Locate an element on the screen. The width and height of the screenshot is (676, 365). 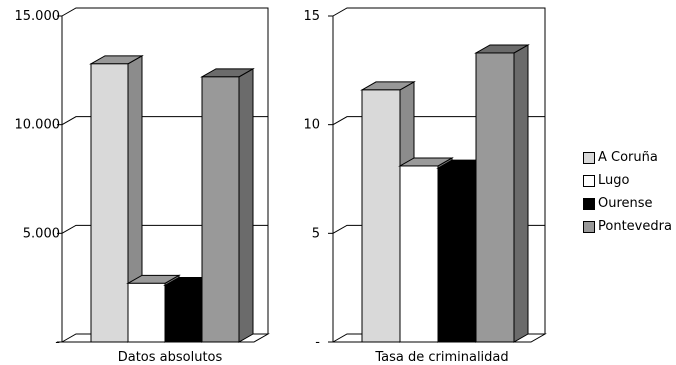
legend-label-ourense: Ourense is located at coordinates (625, 203).